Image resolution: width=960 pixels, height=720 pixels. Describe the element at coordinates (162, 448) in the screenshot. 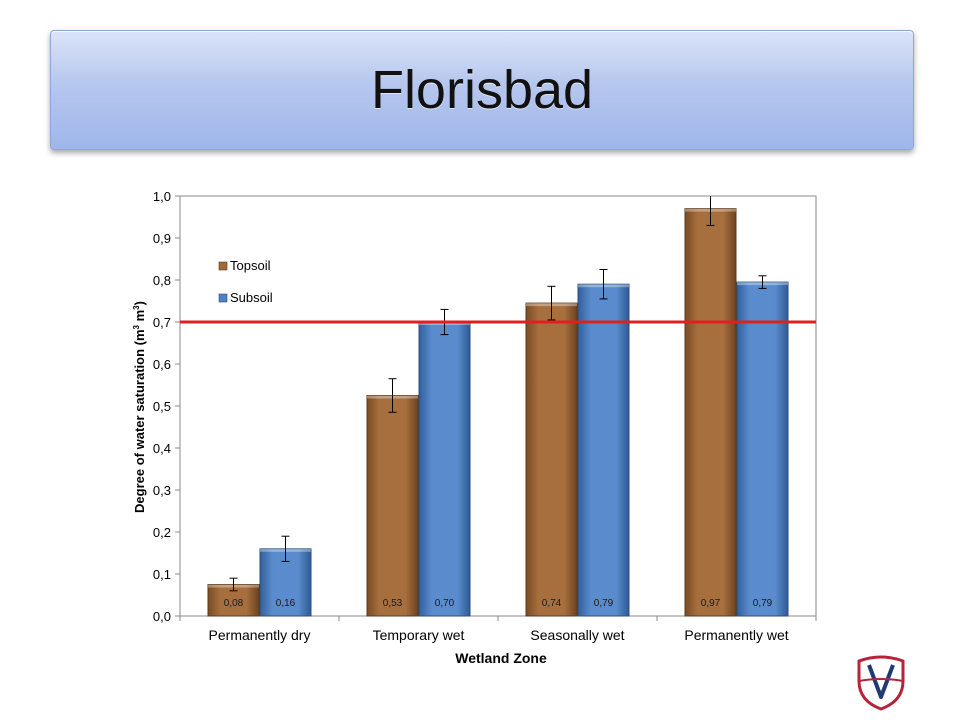

I see `y-tick-label: 0,4` at that location.